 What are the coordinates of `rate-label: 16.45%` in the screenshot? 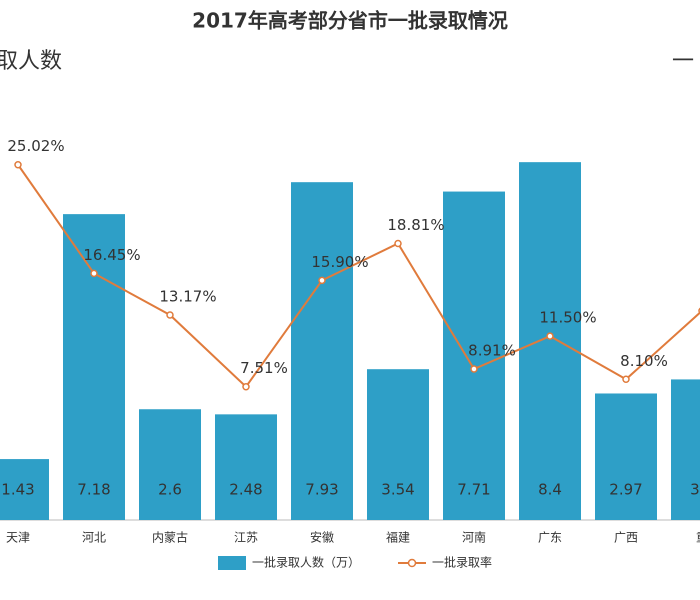 It's located at (111, 255).